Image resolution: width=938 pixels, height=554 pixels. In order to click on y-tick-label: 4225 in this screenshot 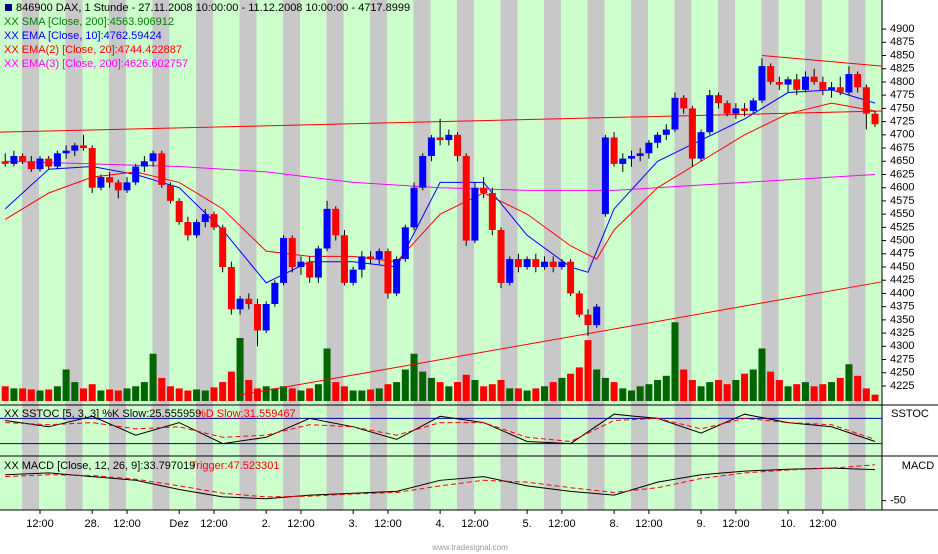, I will do `click(902, 386)`.